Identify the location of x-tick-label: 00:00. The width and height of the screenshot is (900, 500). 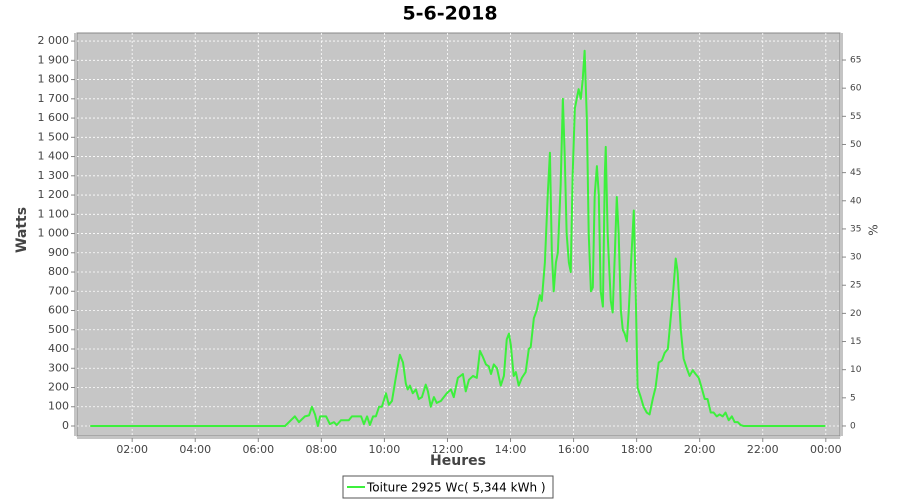
(826, 449).